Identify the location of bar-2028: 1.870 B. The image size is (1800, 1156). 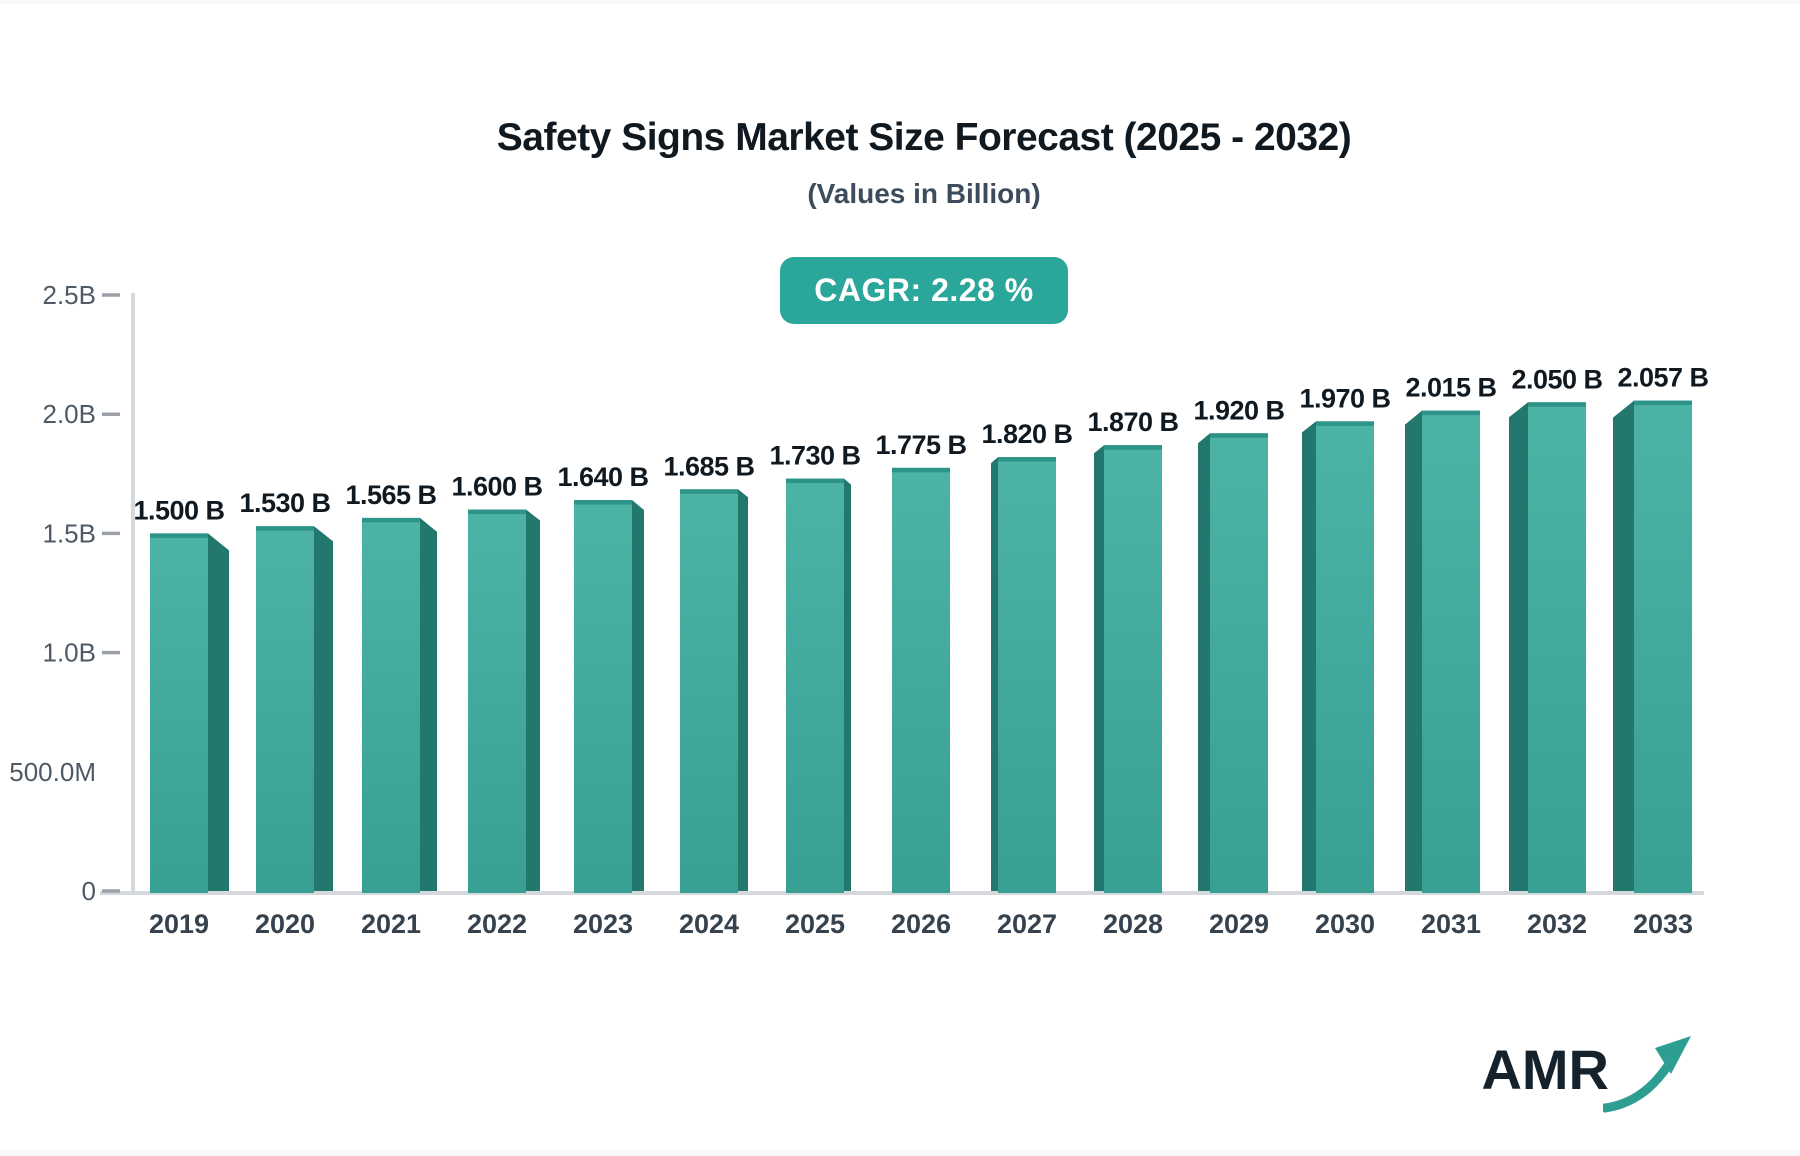
(1133, 650).